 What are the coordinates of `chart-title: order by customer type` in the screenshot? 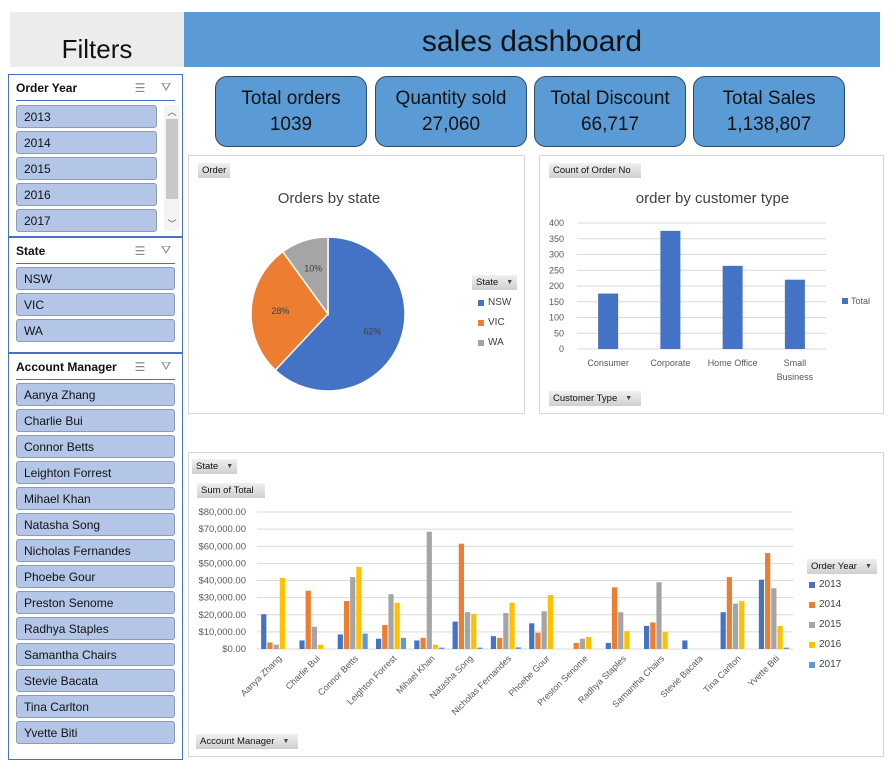 It's located at (712, 198).